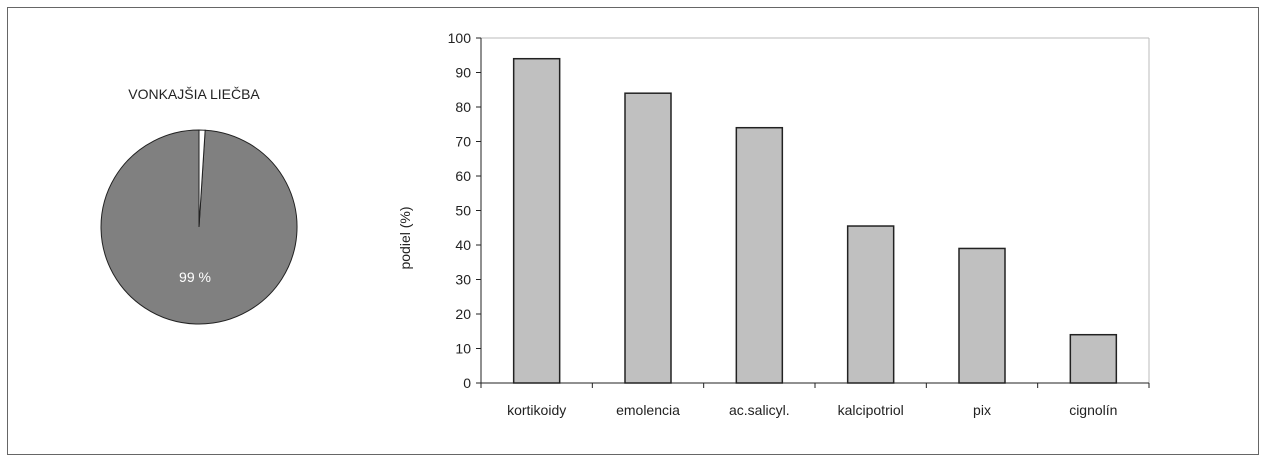 This screenshot has width=1267, height=463. What do you see at coordinates (982, 410) in the screenshot?
I see `x-tick-label: pix` at bounding box center [982, 410].